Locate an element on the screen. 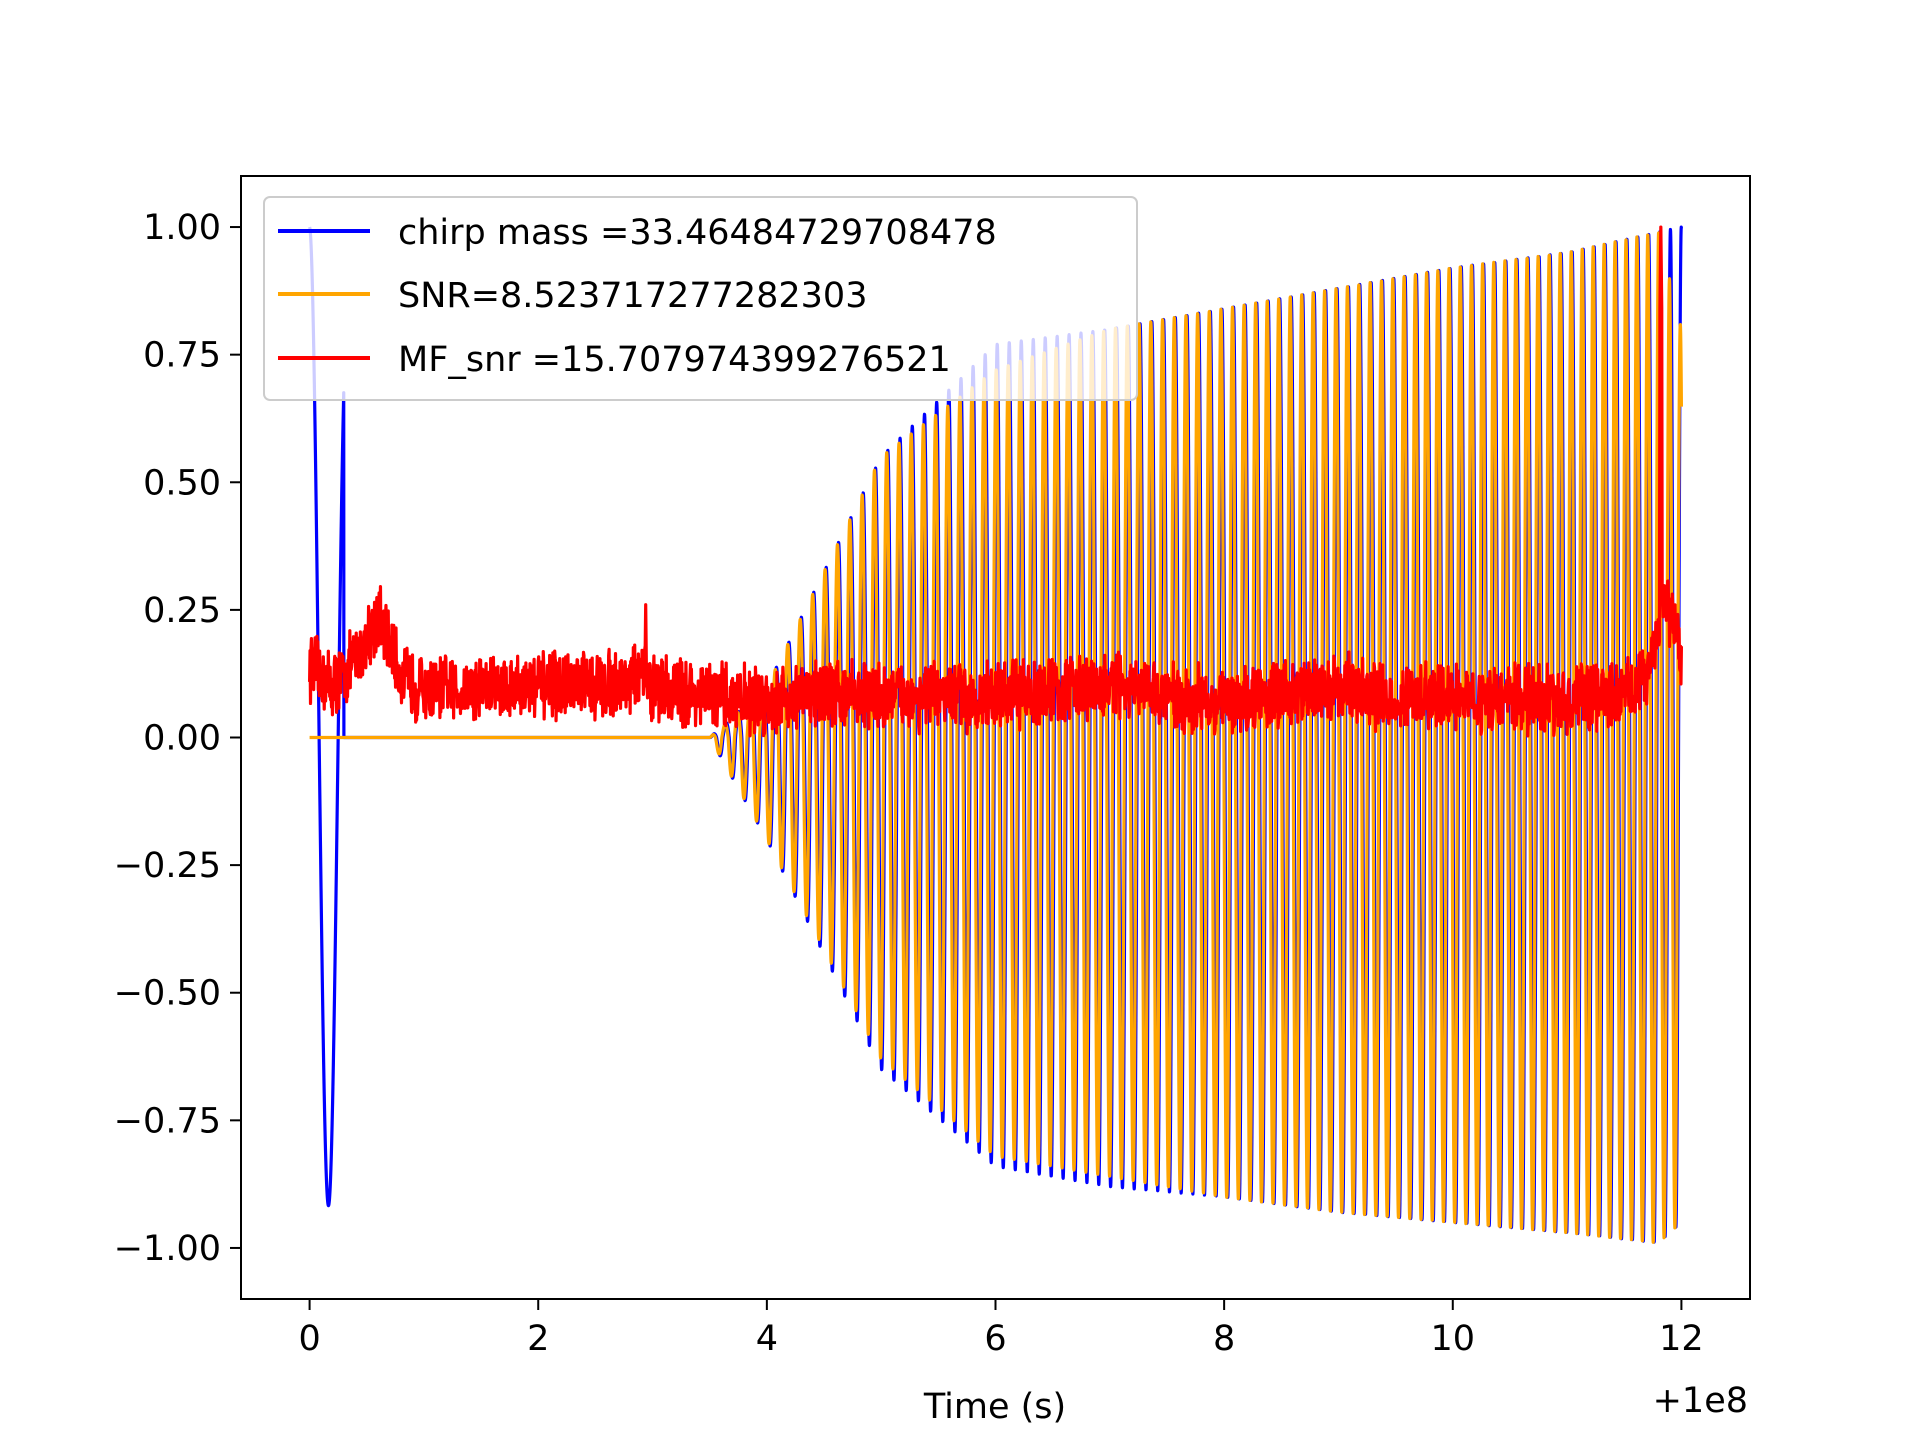 This screenshot has width=1920, height=1440. x-tick-label-4: 4 is located at coordinates (767, 1339).